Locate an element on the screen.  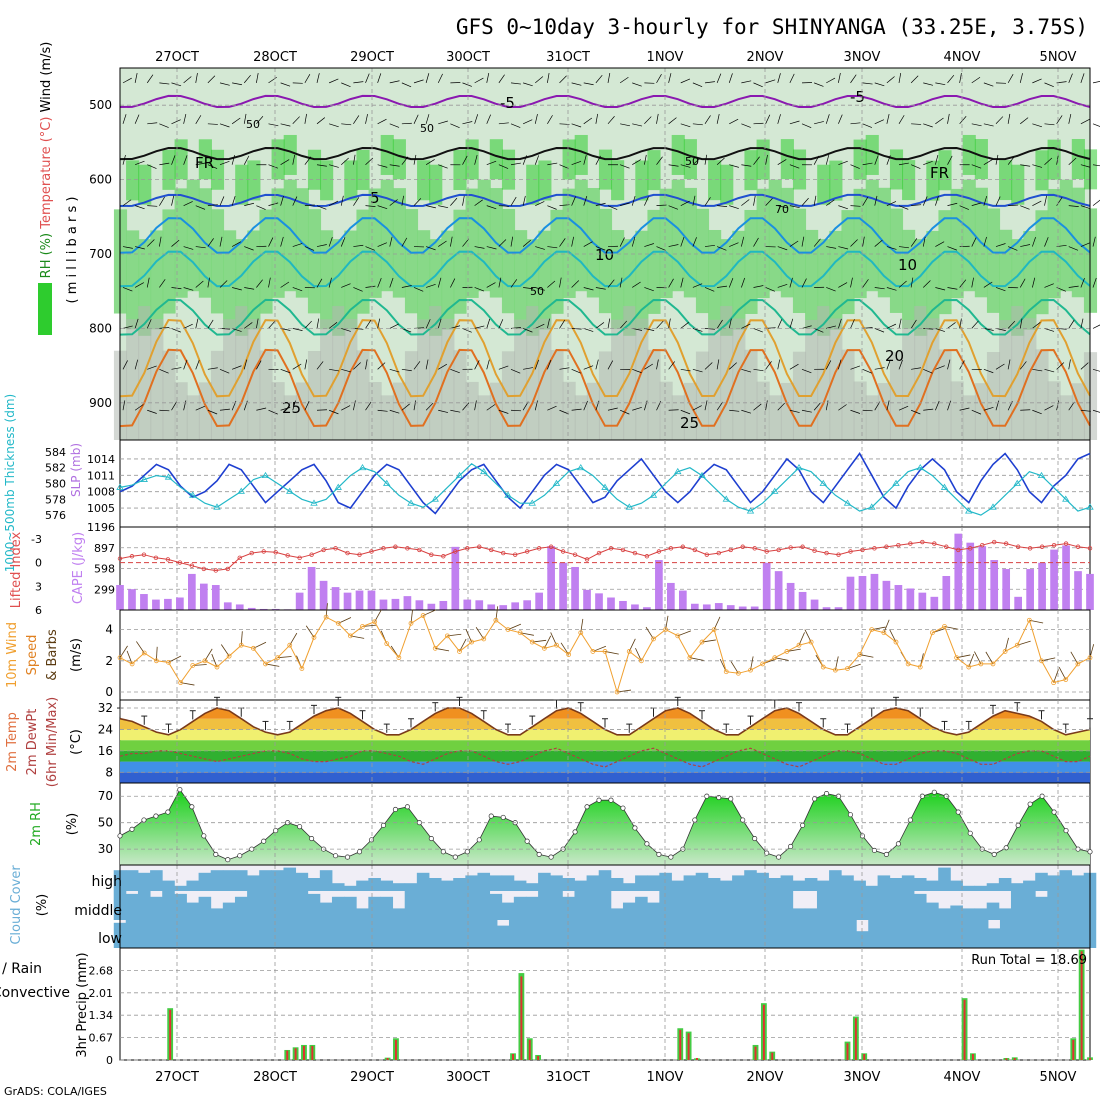
date-label-bottom: 3NOV is located at coordinates (862, 1077).